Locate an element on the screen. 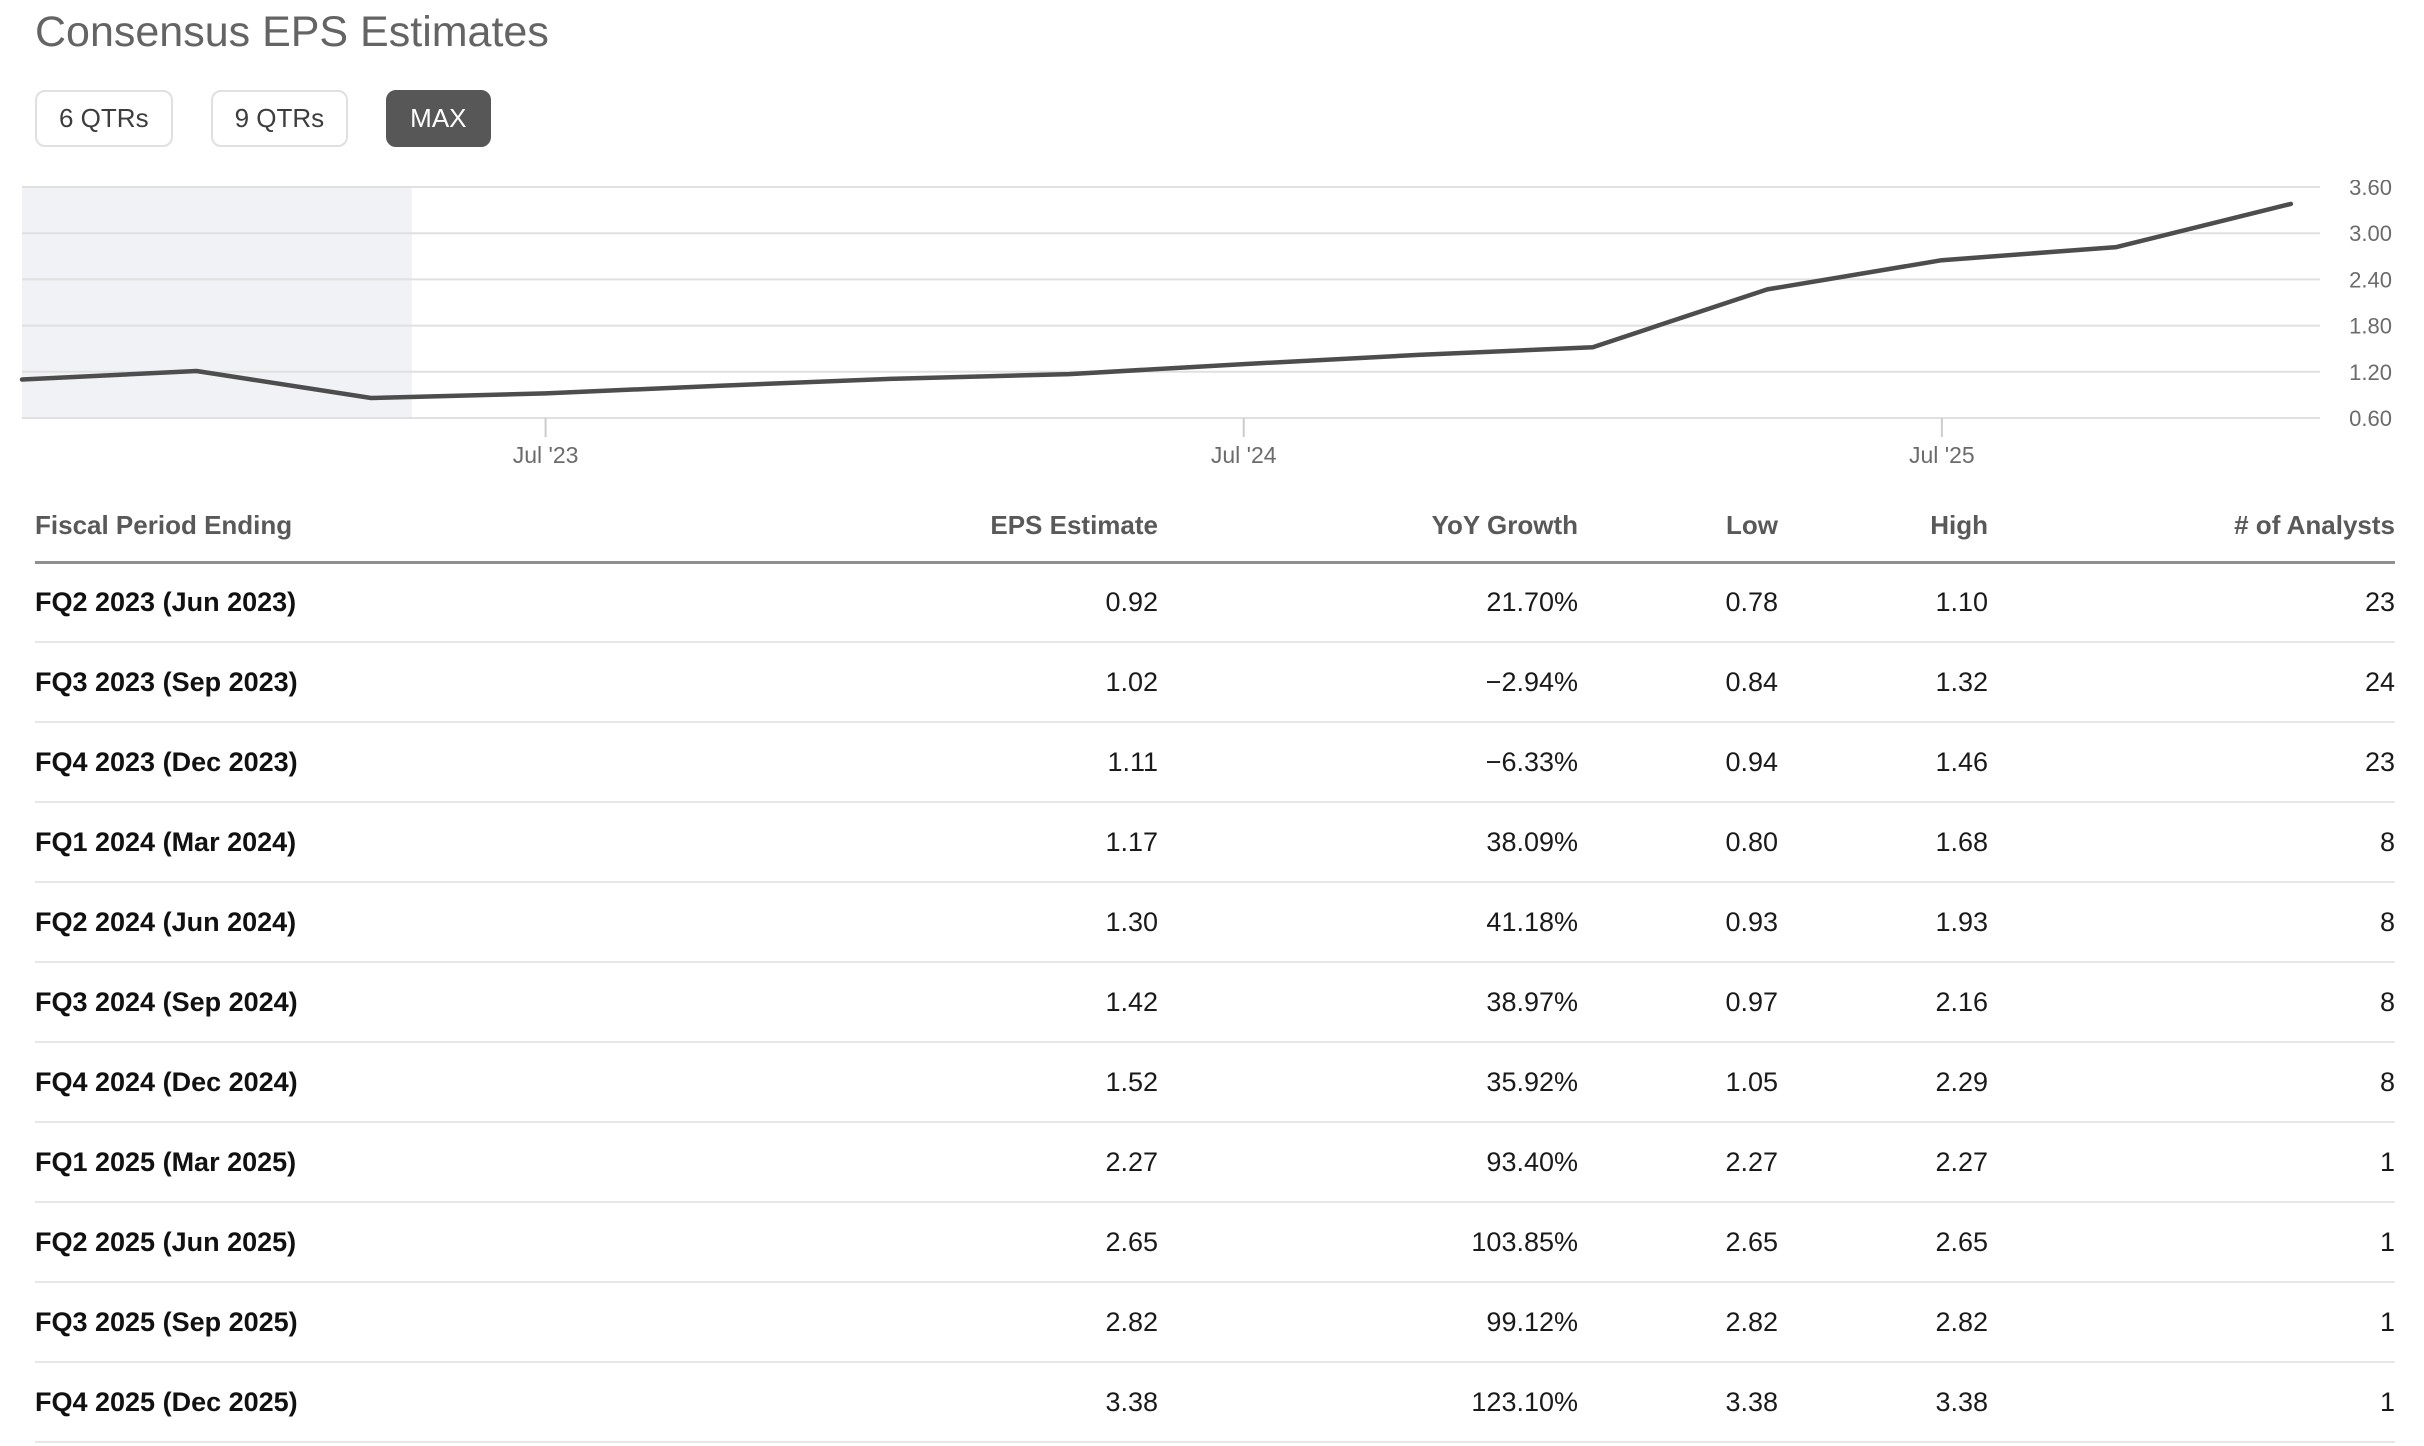  fiscal-period-cell: FQ1 2024 (Mar 2024) is located at coordinates (385, 842).